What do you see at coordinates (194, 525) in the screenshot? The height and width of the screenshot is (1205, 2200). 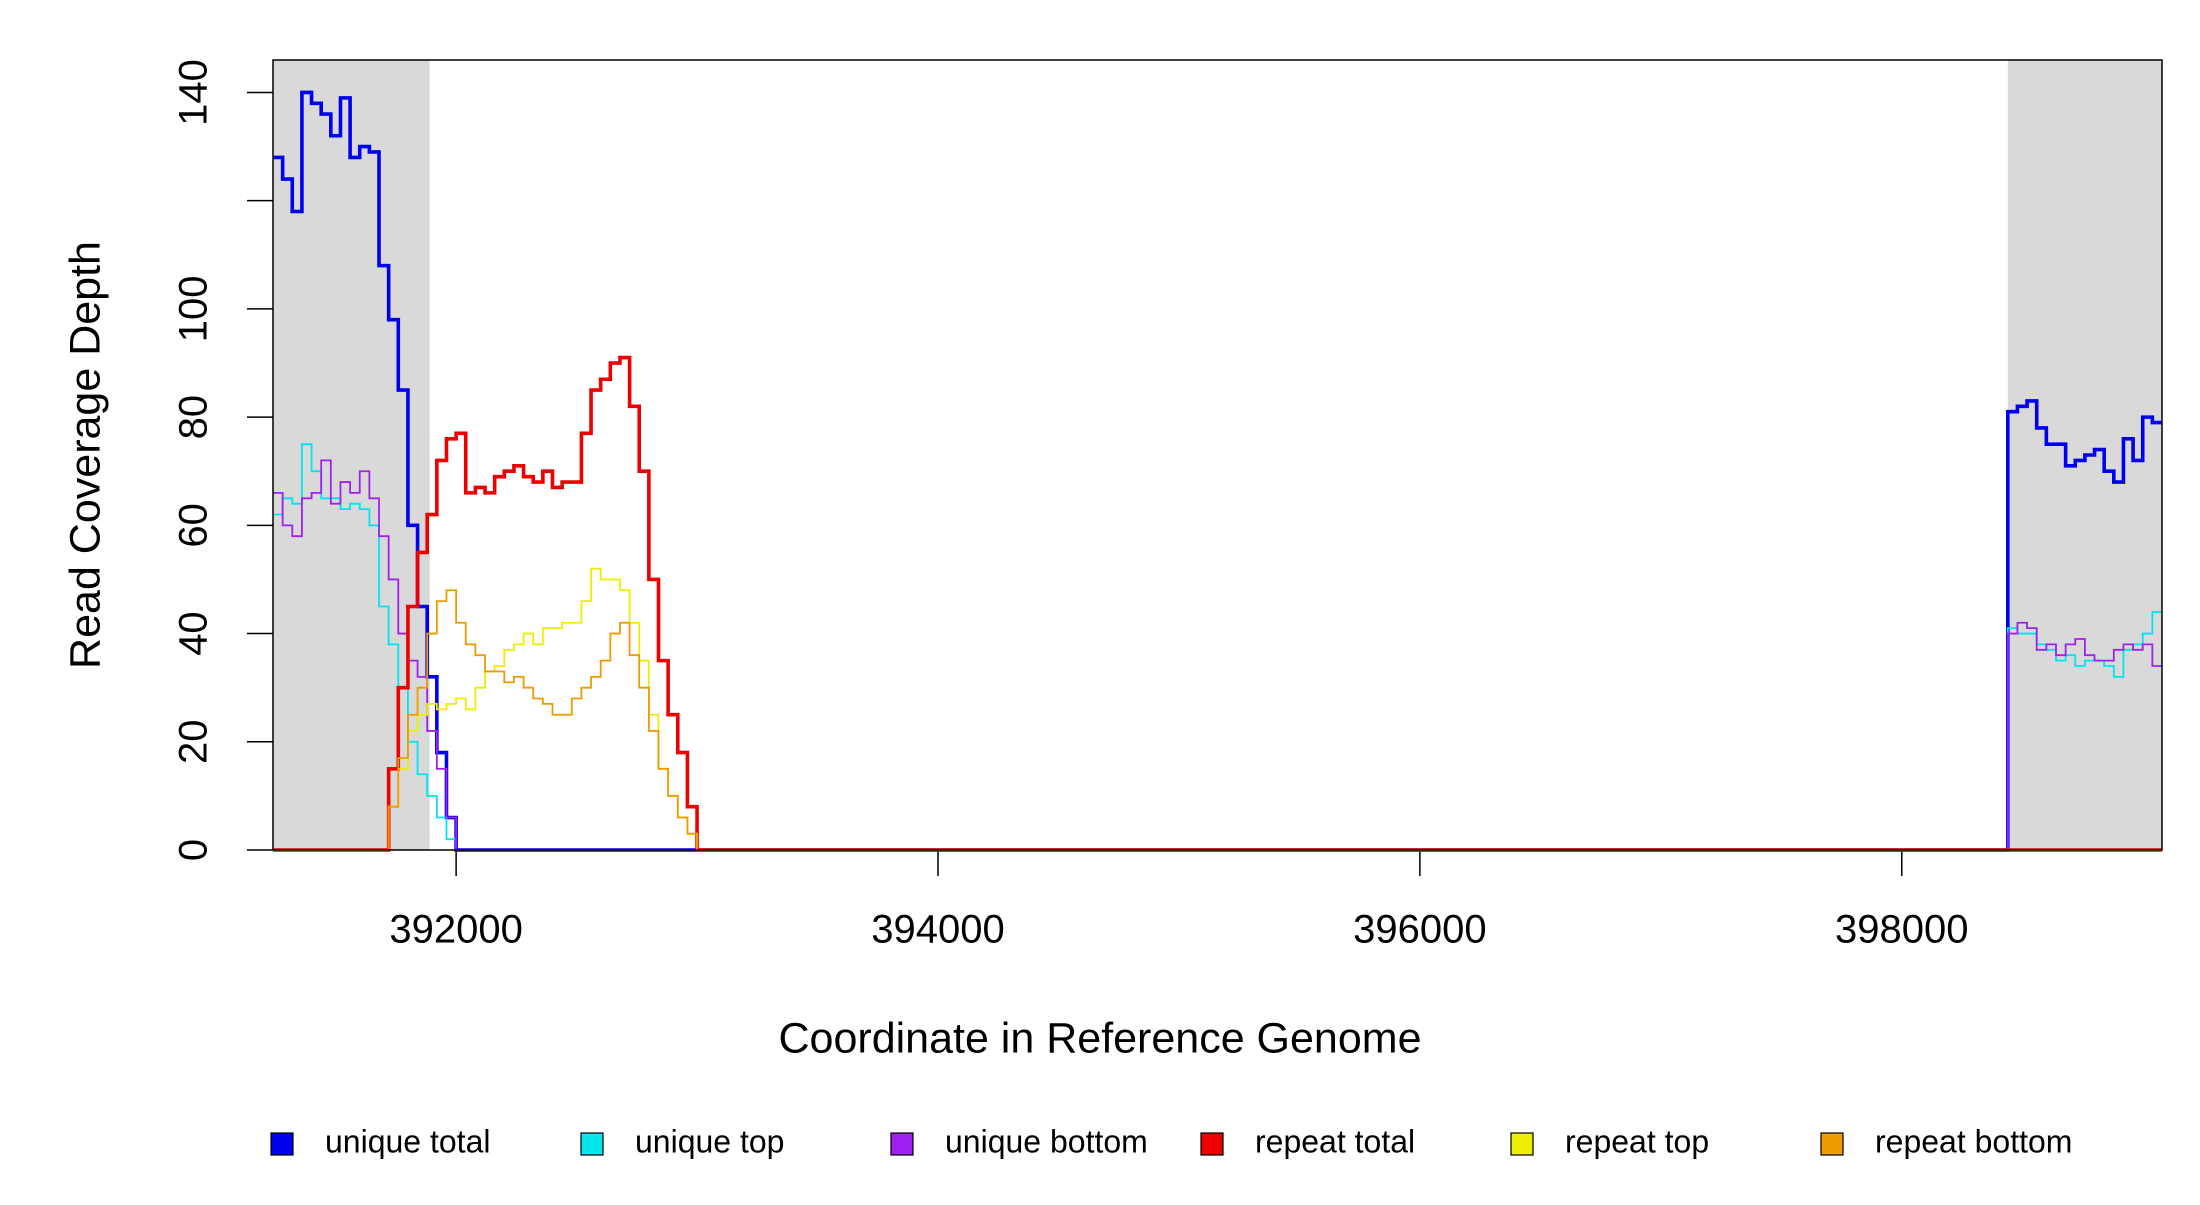 I see `y-tick-label: 60` at bounding box center [194, 525].